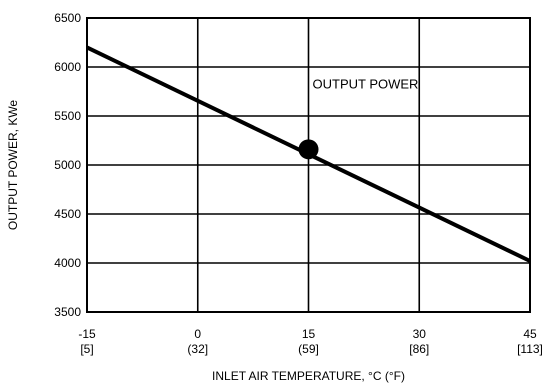  I want to click on x-tick-sublabel: [86], so click(419, 349).